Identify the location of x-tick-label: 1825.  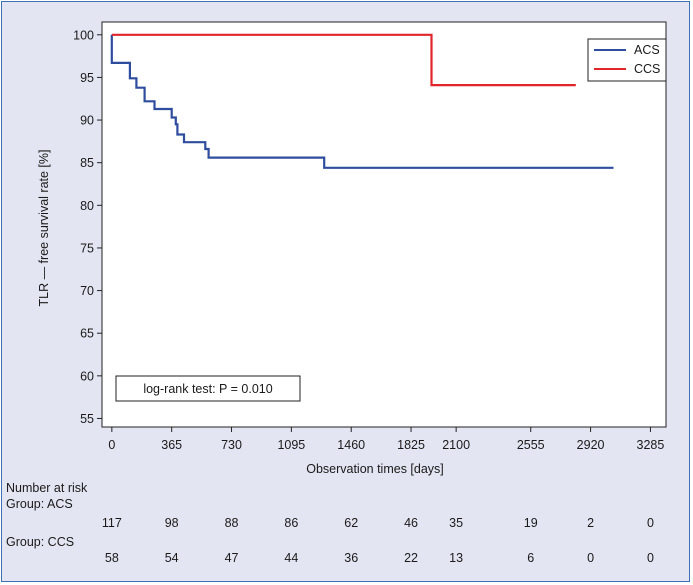
(411, 445).